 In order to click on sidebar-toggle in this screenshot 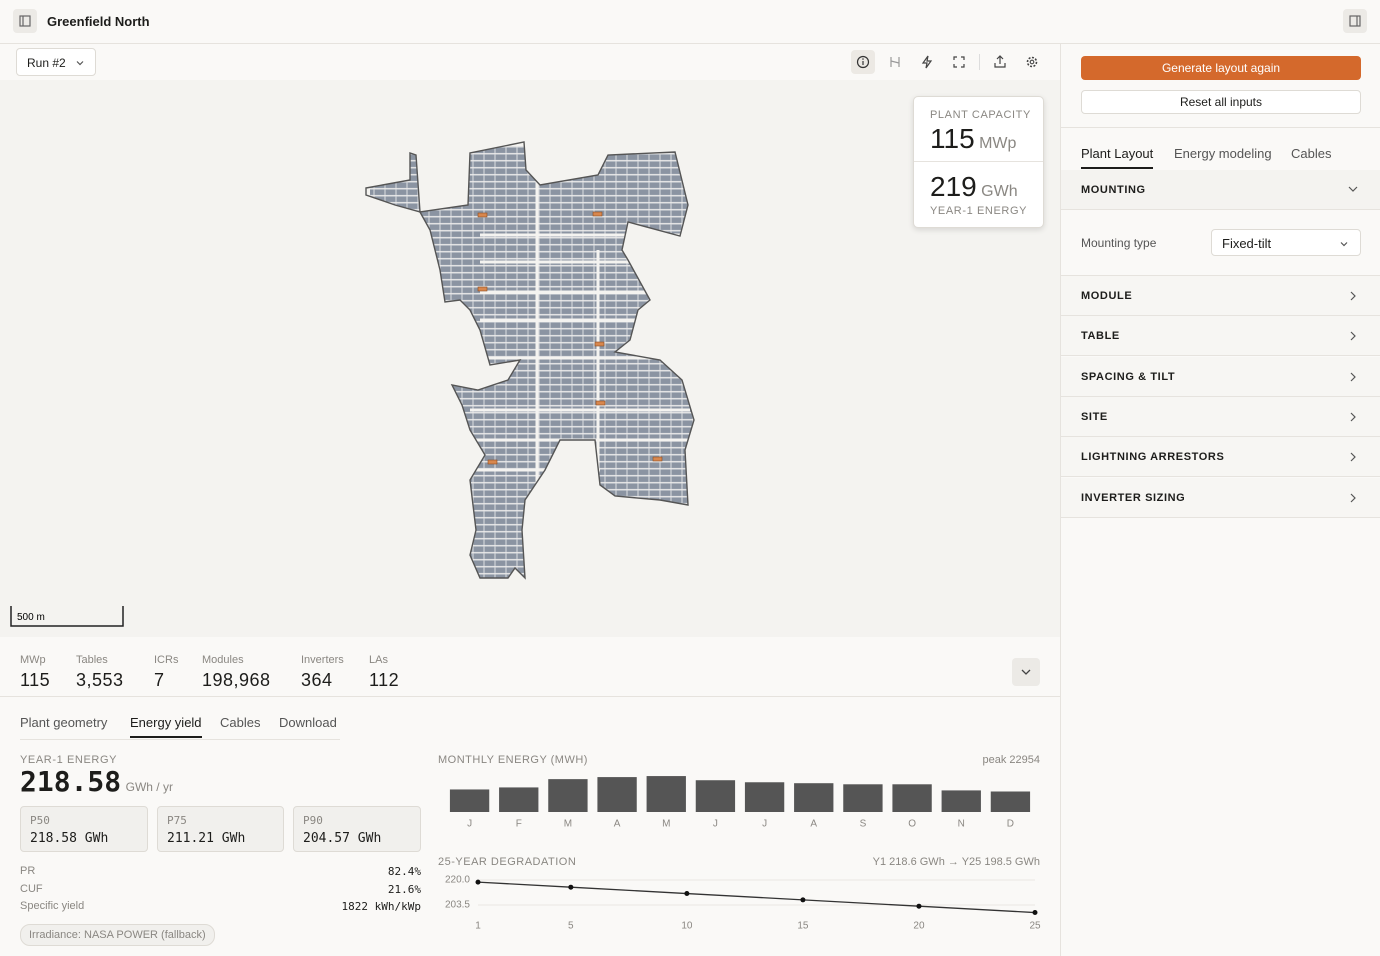, I will do `click(25, 21)`.